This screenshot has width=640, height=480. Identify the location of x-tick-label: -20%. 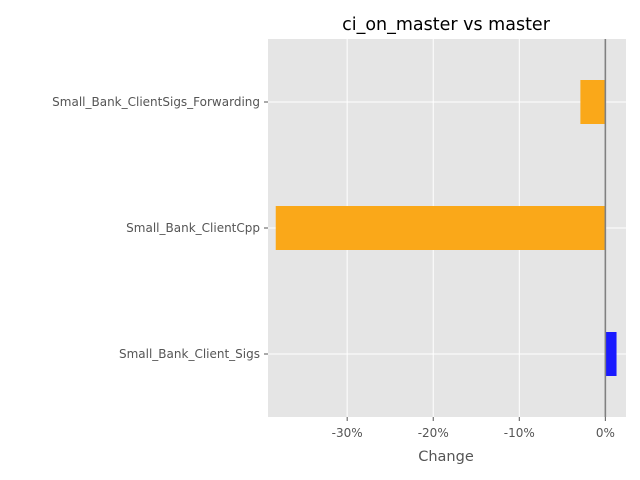
(433, 433).